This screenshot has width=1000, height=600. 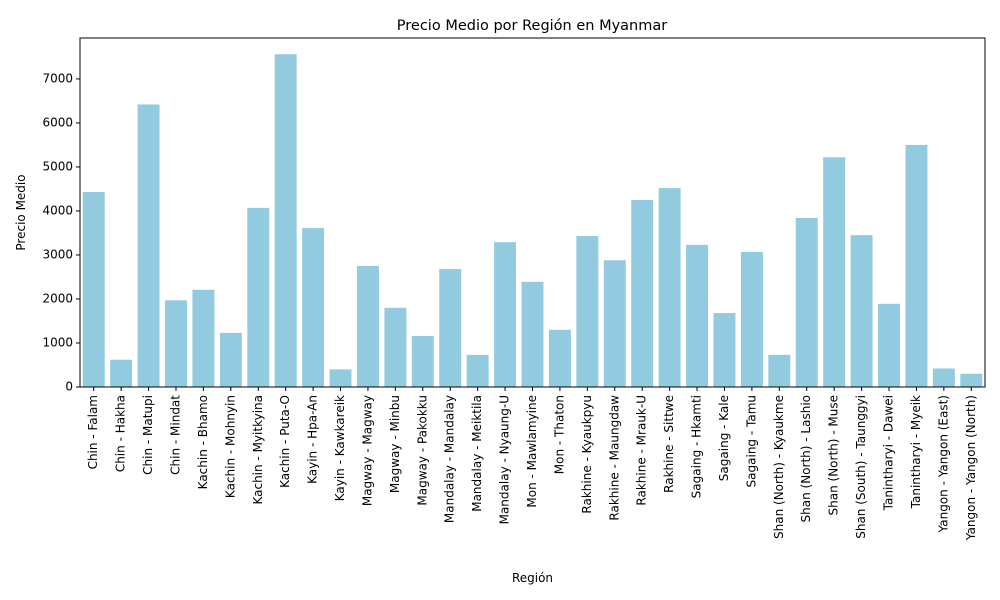 I want to click on x-tick-label: Kachin - Myitkyina, so click(x=258, y=450).